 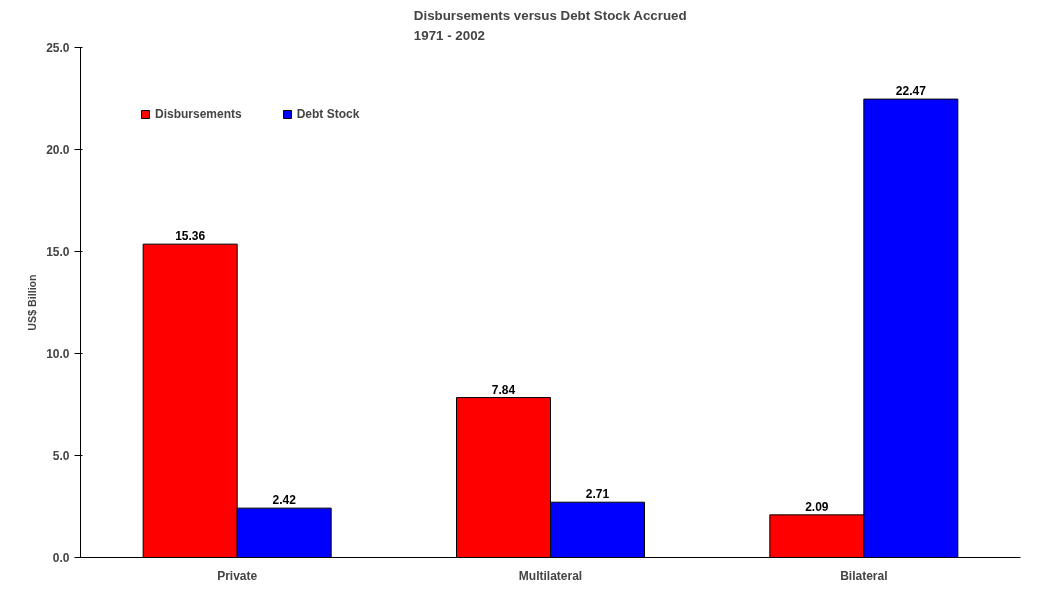 I want to click on legend-label: Disbursements, so click(x=198, y=114).